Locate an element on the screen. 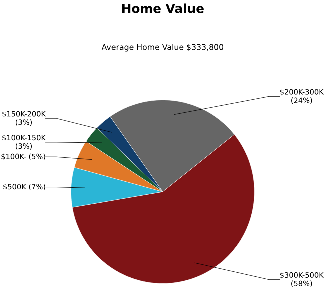  chart-title: Home Value is located at coordinates (163, 9).